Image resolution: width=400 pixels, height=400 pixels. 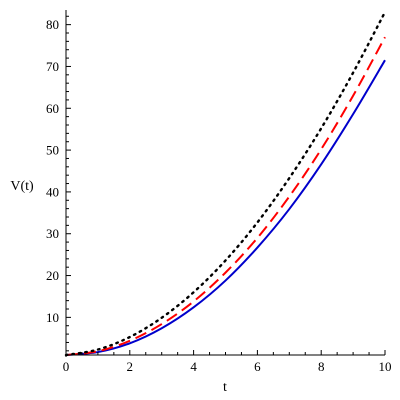 I want to click on y-tick-label: 10, so click(x=52, y=317).